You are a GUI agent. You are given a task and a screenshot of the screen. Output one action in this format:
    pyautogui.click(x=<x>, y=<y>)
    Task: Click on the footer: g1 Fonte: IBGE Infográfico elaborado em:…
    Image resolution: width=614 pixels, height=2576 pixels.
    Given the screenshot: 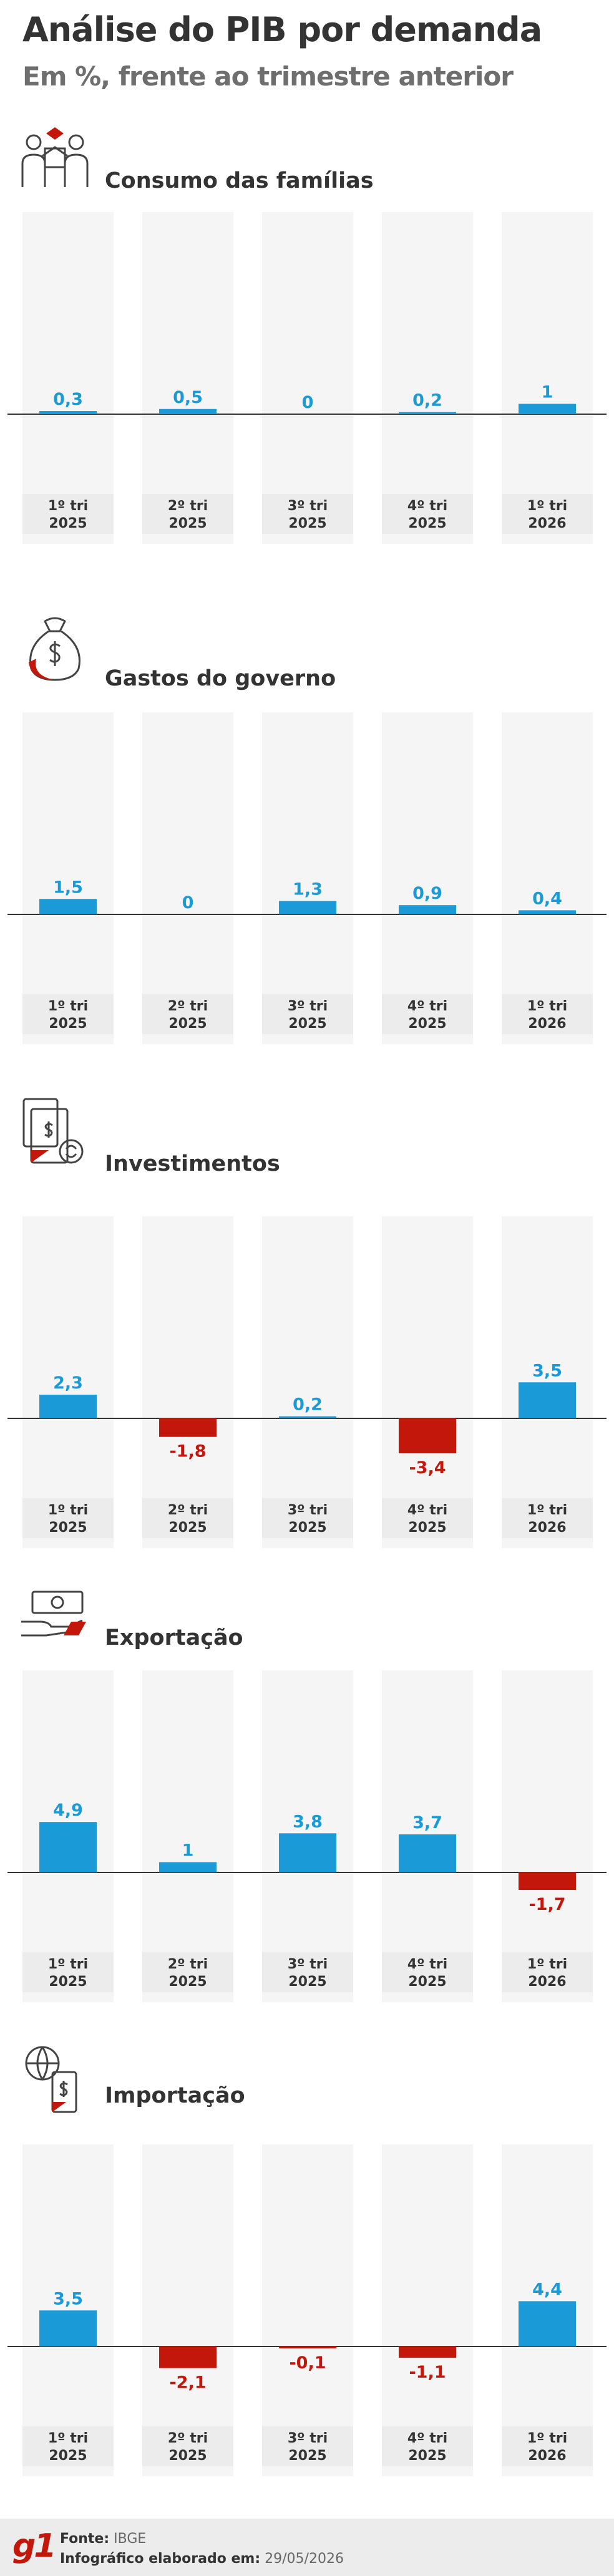 What is the action you would take?
    pyautogui.click(x=307, y=2547)
    